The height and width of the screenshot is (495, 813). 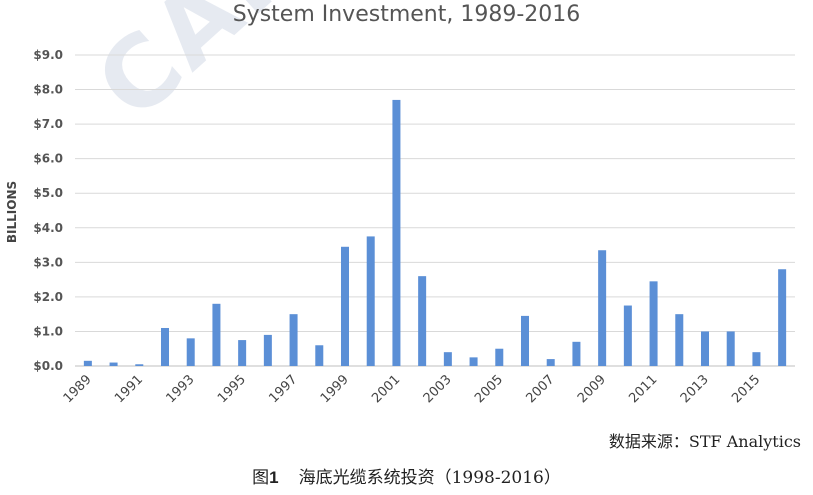 What do you see at coordinates (12, 212) in the screenshot?
I see `y-axis-label: BILLIONS` at bounding box center [12, 212].